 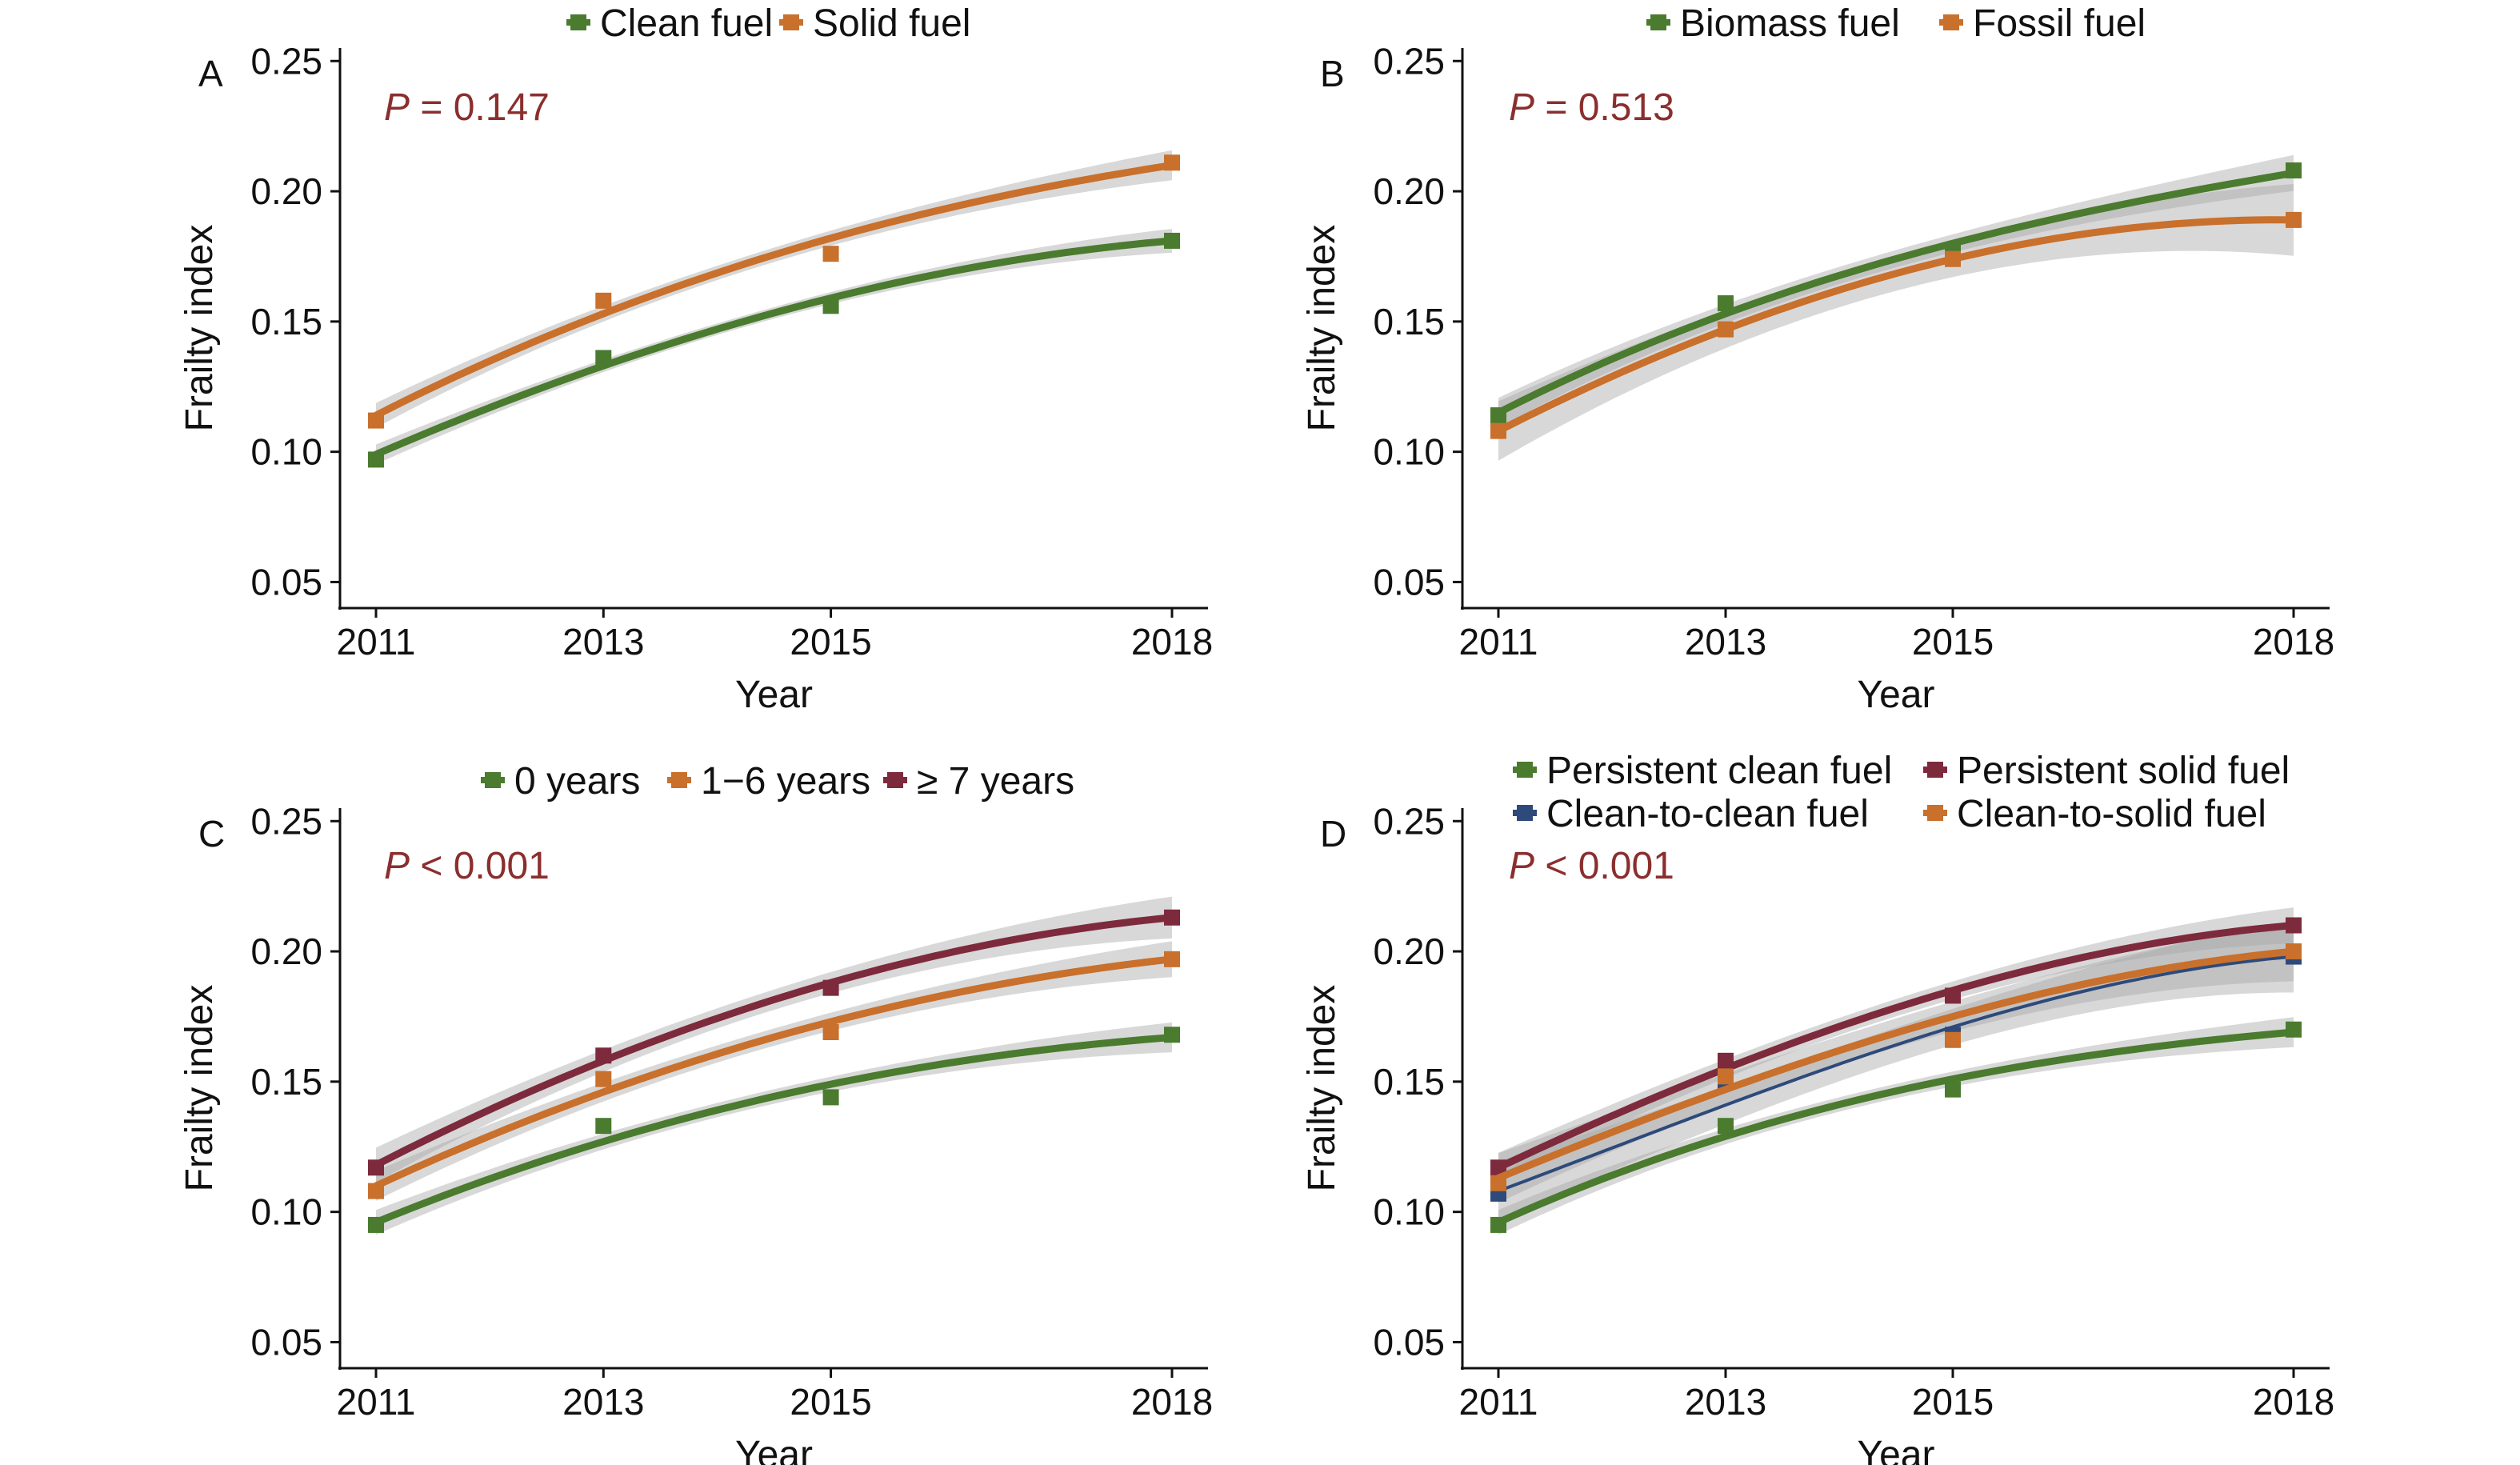 What do you see at coordinates (211, 834) in the screenshot?
I see `panel-letter: C` at bounding box center [211, 834].